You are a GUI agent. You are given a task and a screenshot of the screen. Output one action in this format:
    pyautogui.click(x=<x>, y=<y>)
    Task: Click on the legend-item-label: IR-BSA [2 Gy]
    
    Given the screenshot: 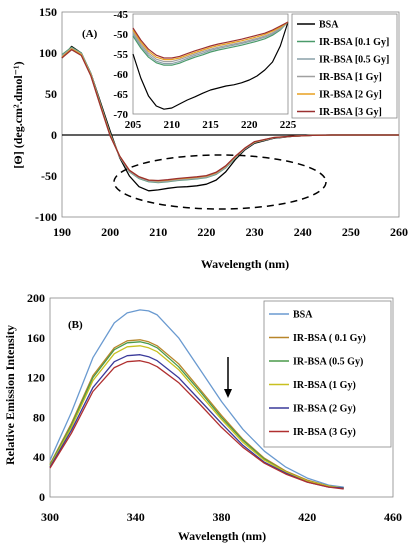 What is the action you would take?
    pyautogui.click(x=350, y=95)
    